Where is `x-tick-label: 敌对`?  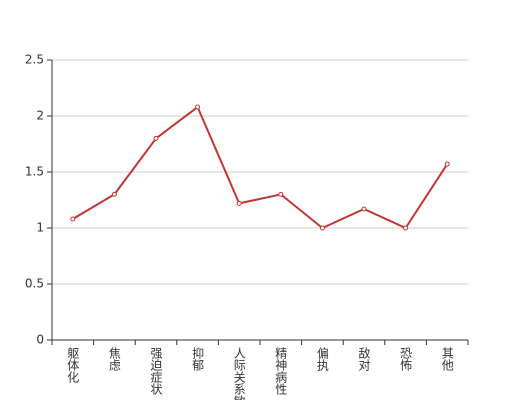 x-tick-label: 敌对 is located at coordinates (364, 358).